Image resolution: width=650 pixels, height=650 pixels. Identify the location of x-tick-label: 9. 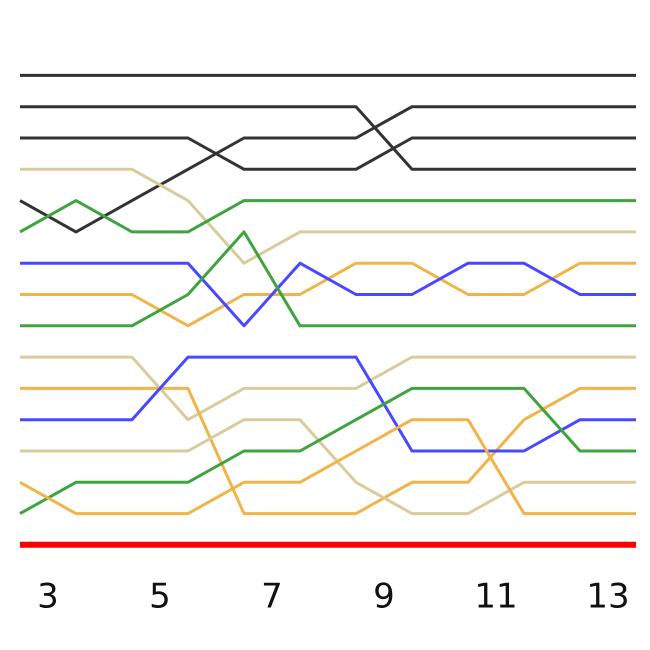
(384, 597).